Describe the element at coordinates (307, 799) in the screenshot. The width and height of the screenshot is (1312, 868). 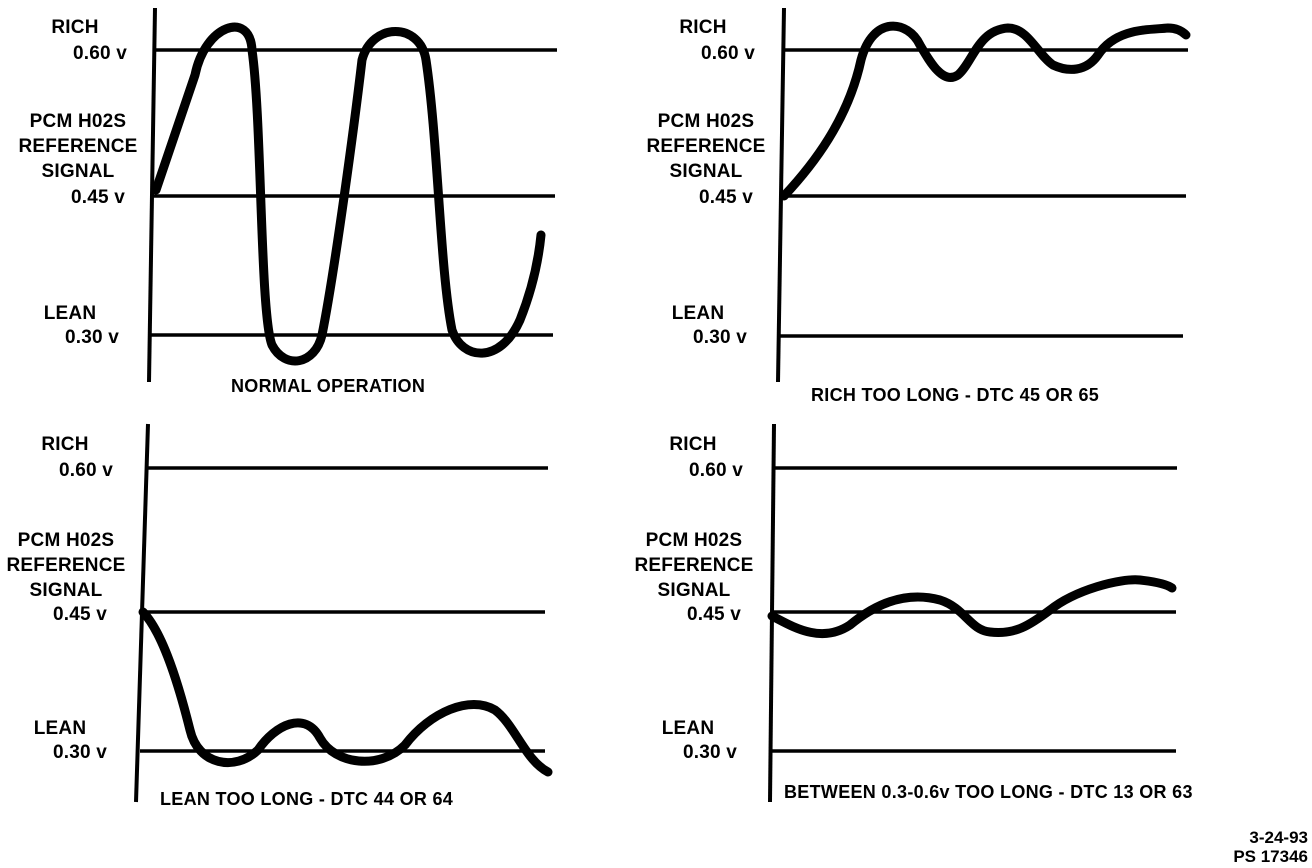
I see `lean-too-long-caption: LEAN TOO LONG - DTC 44 OR 64` at that location.